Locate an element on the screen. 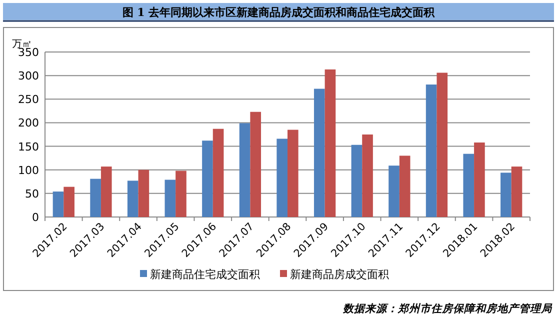 The width and height of the screenshot is (557, 322). legend-label: 新建商品房成交面积 is located at coordinates (339, 274).